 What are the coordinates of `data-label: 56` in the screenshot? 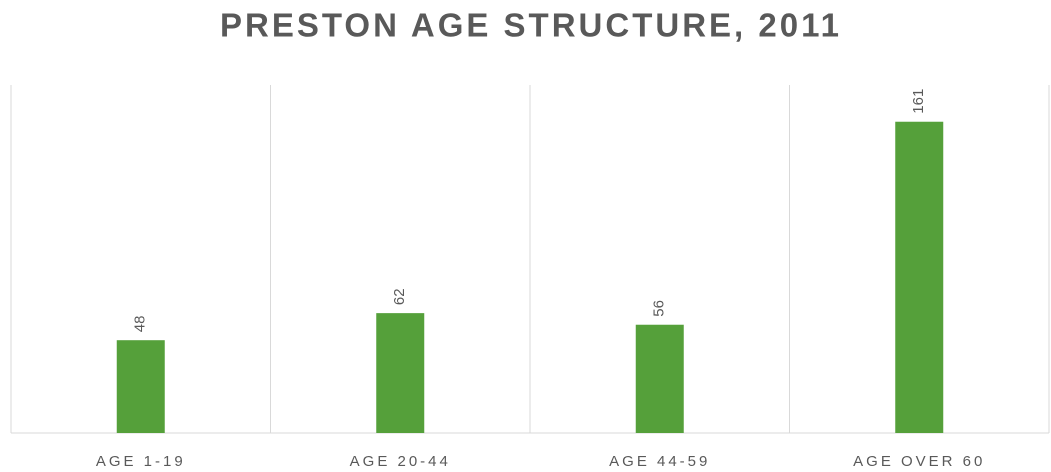 It's located at (659, 308).